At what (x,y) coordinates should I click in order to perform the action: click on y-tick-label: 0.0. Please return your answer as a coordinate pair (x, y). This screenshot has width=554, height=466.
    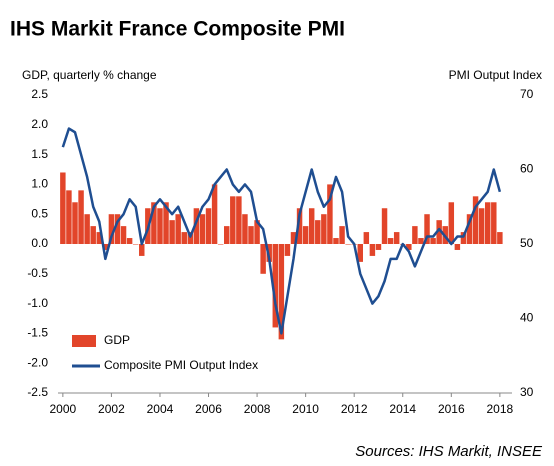
    Looking at the image, I should click on (39, 243).